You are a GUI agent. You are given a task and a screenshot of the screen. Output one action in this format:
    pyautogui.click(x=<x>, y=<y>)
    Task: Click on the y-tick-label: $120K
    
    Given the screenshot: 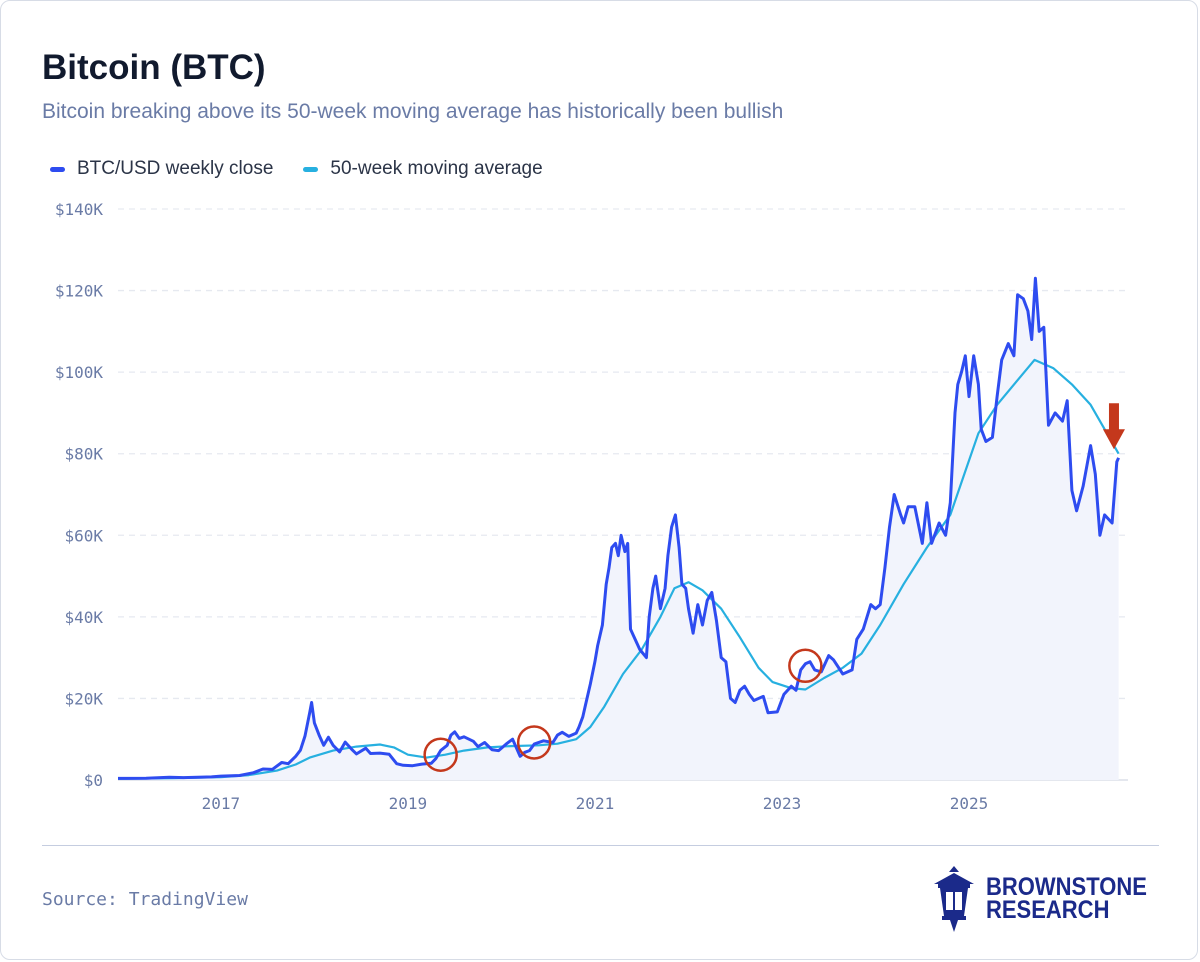 What is the action you would take?
    pyautogui.click(x=79, y=291)
    